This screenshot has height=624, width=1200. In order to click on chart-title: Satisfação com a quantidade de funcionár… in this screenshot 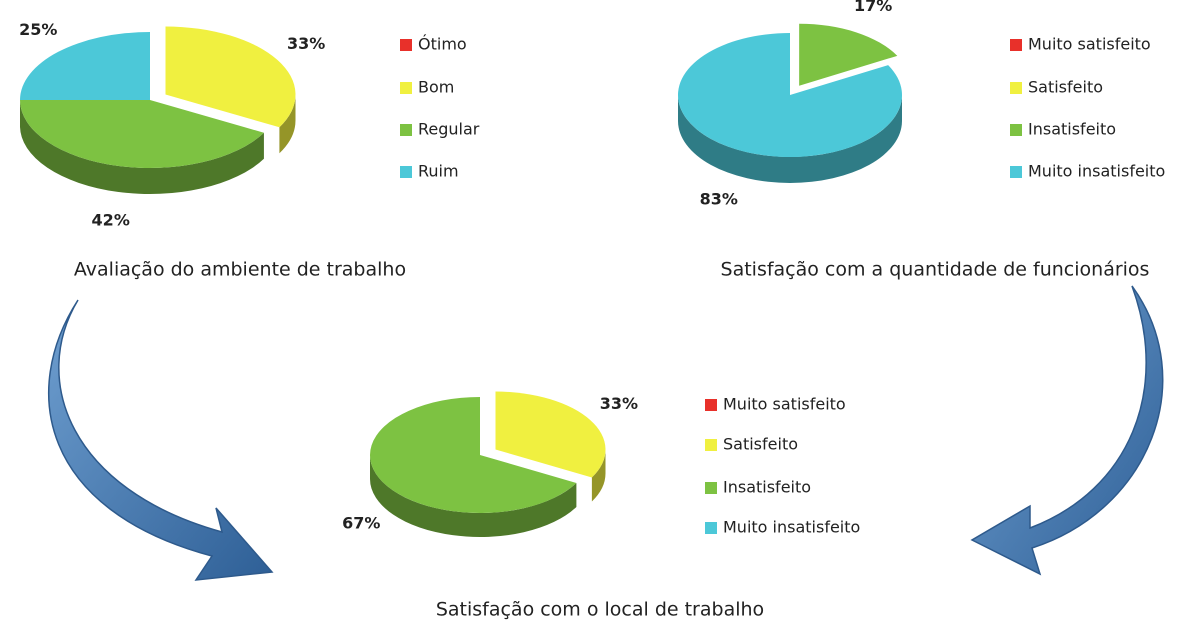, I will do `click(935, 270)`.